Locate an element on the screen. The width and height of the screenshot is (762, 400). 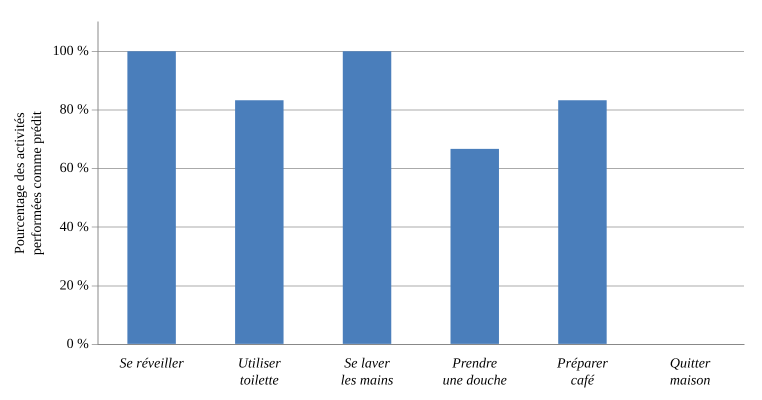
x-tick-label: Se réveiller is located at coordinates (152, 364).